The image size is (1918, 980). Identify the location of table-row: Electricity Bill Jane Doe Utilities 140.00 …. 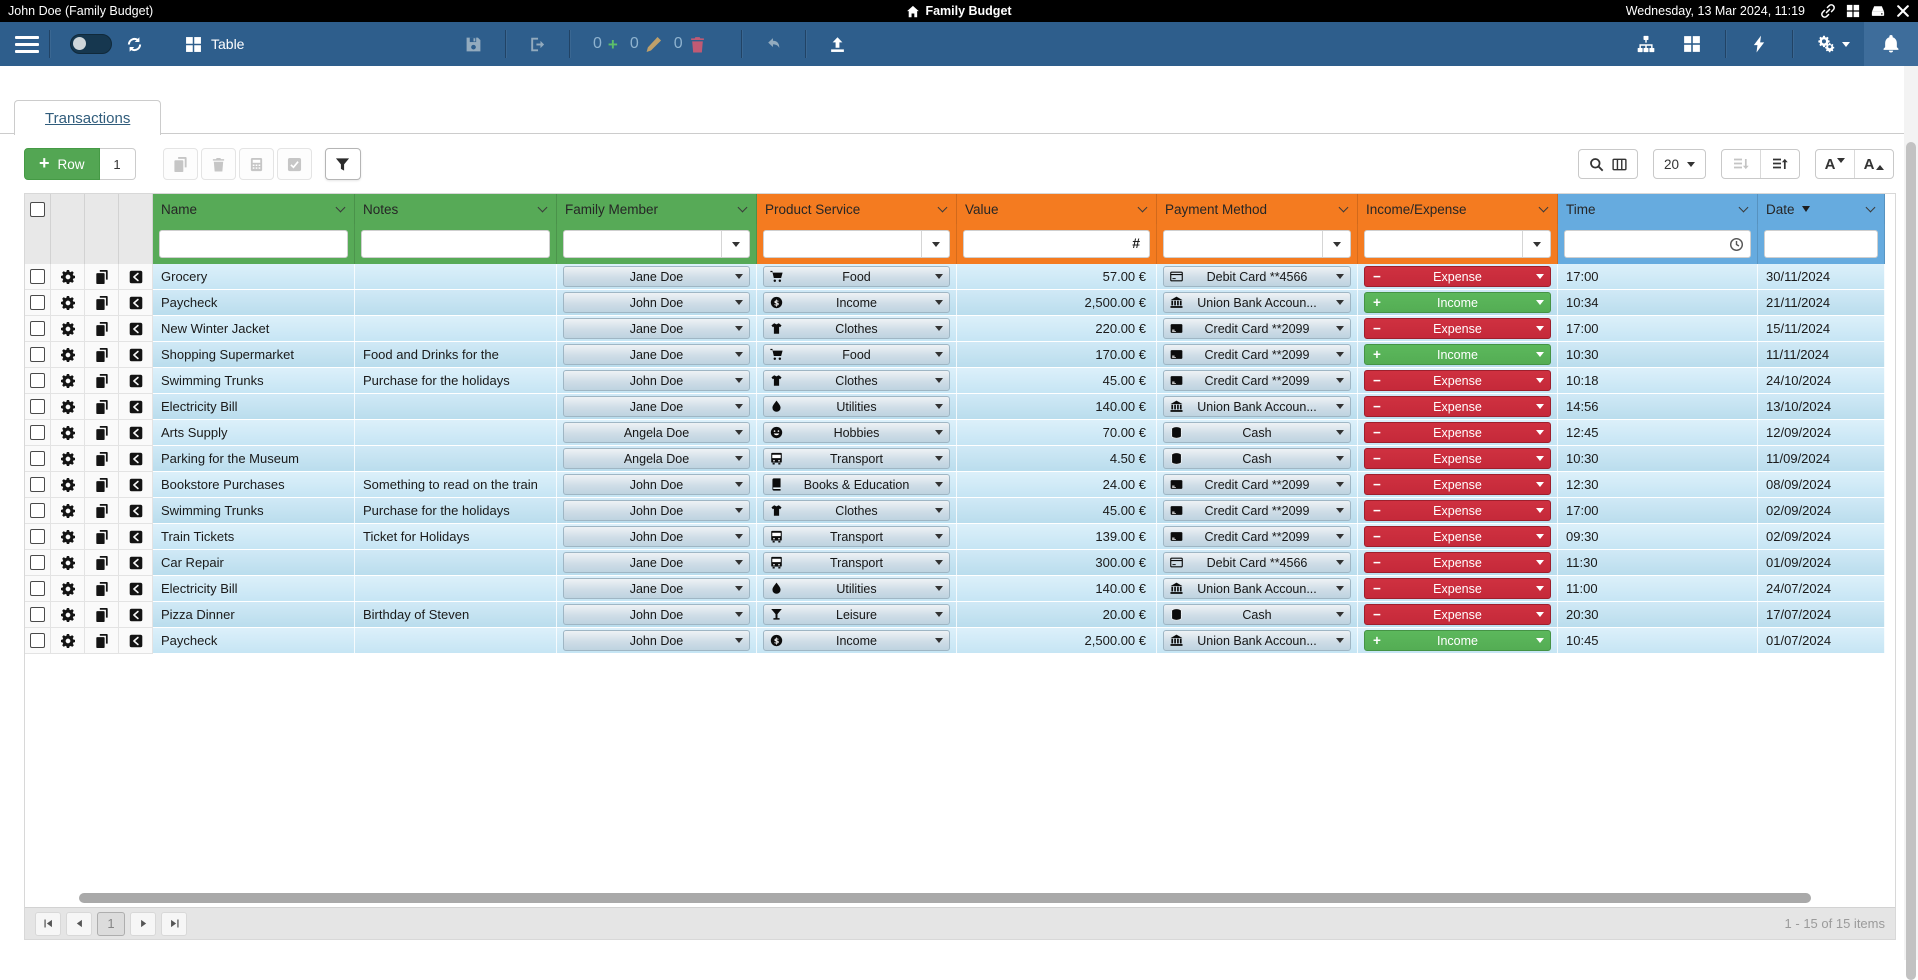
(960, 407).